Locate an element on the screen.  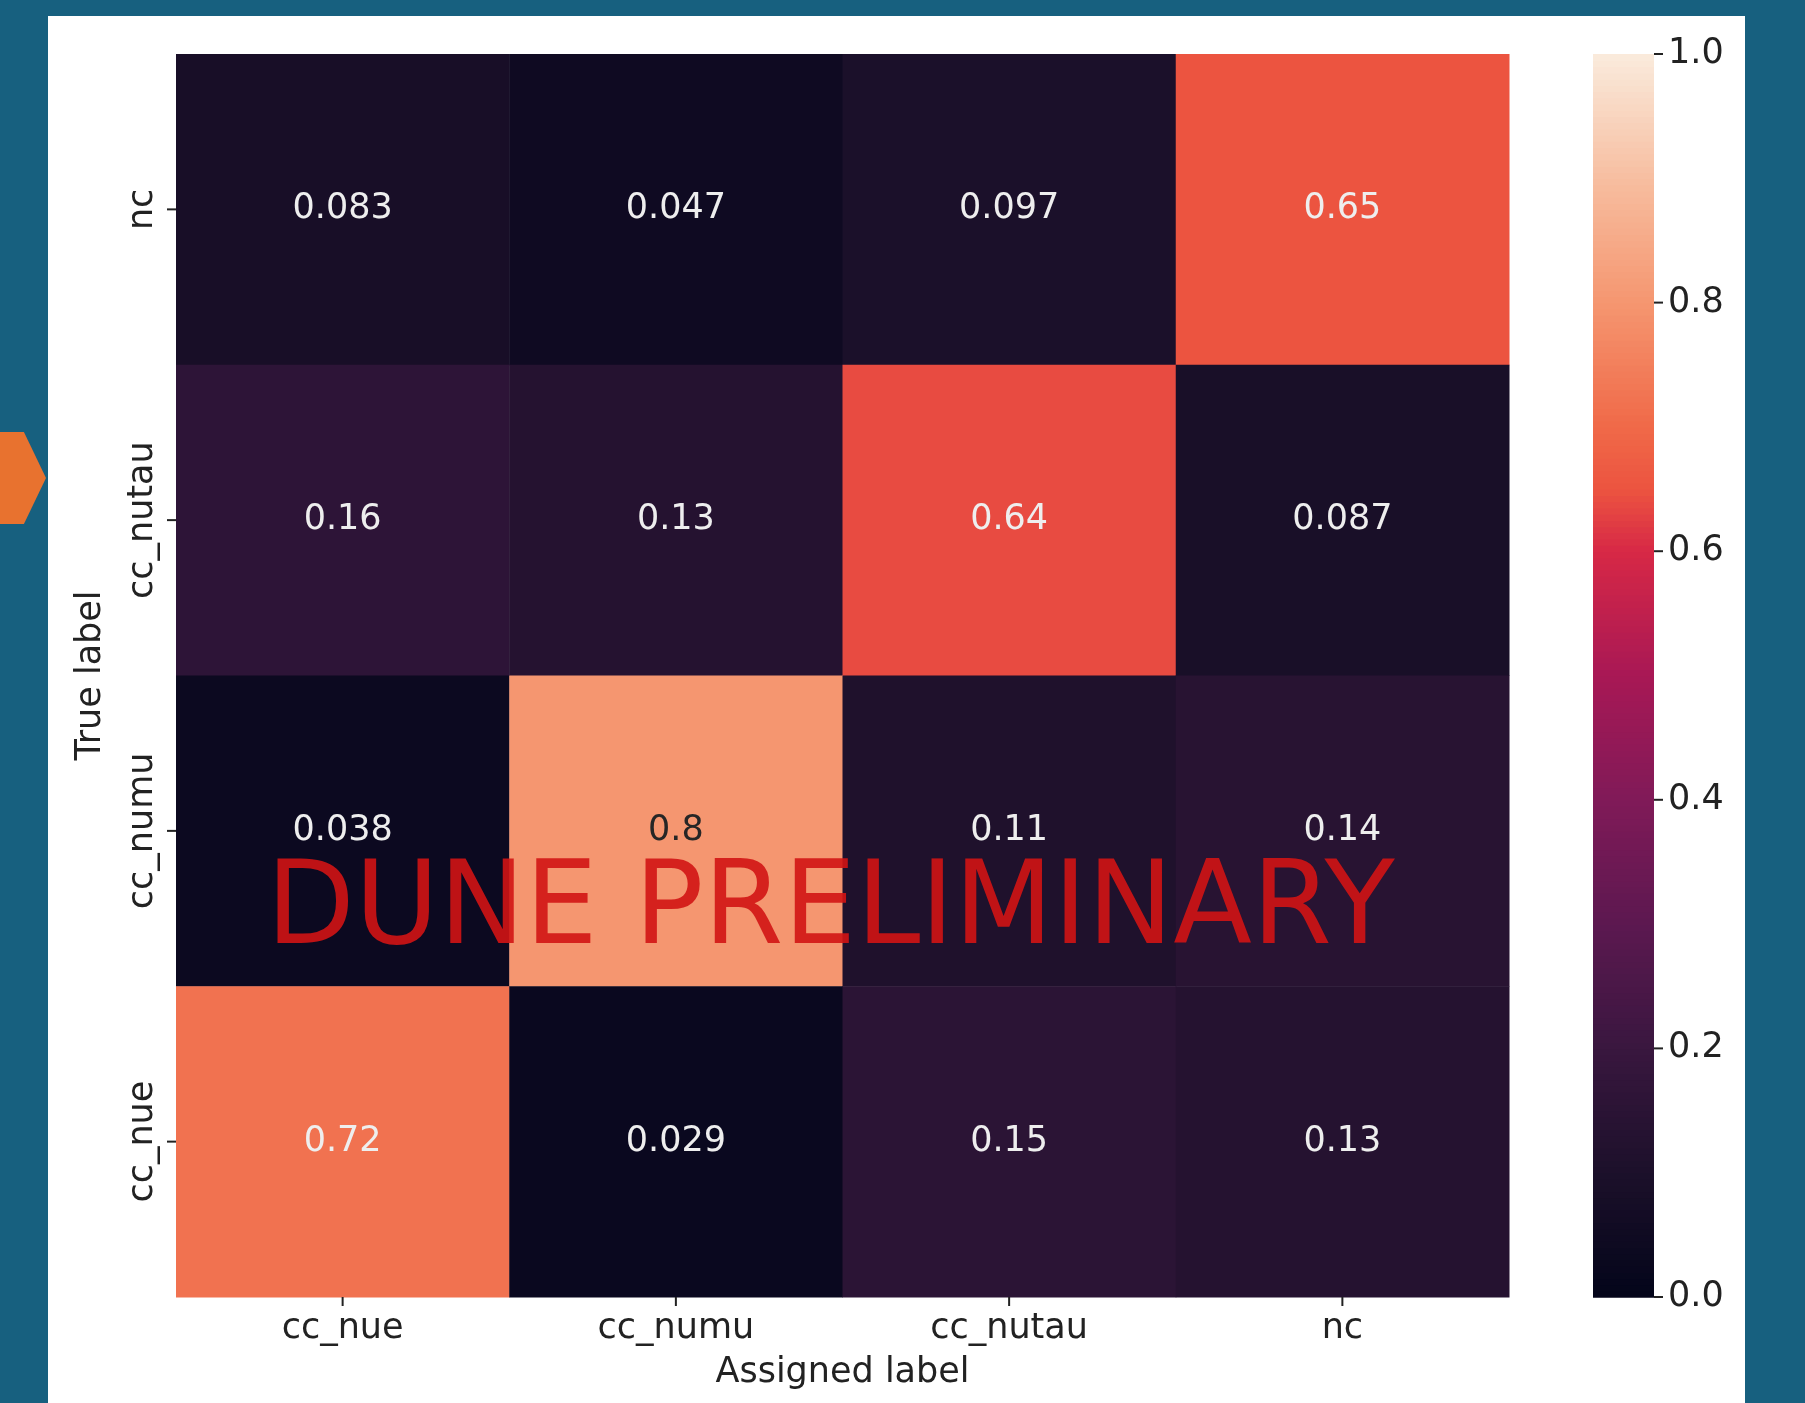
x-axis-title: Assigned label is located at coordinates (842, 1369).